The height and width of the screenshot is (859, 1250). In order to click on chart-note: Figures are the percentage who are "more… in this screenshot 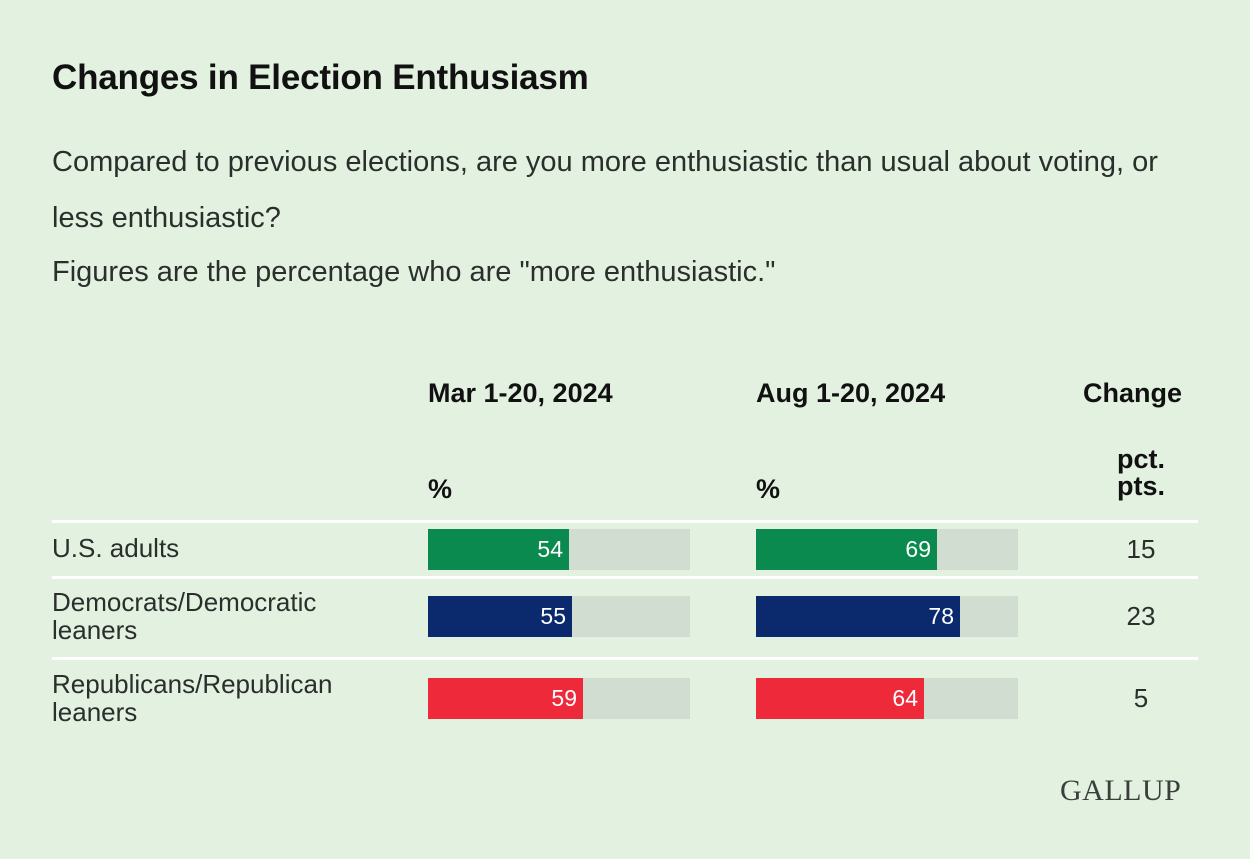, I will do `click(414, 272)`.